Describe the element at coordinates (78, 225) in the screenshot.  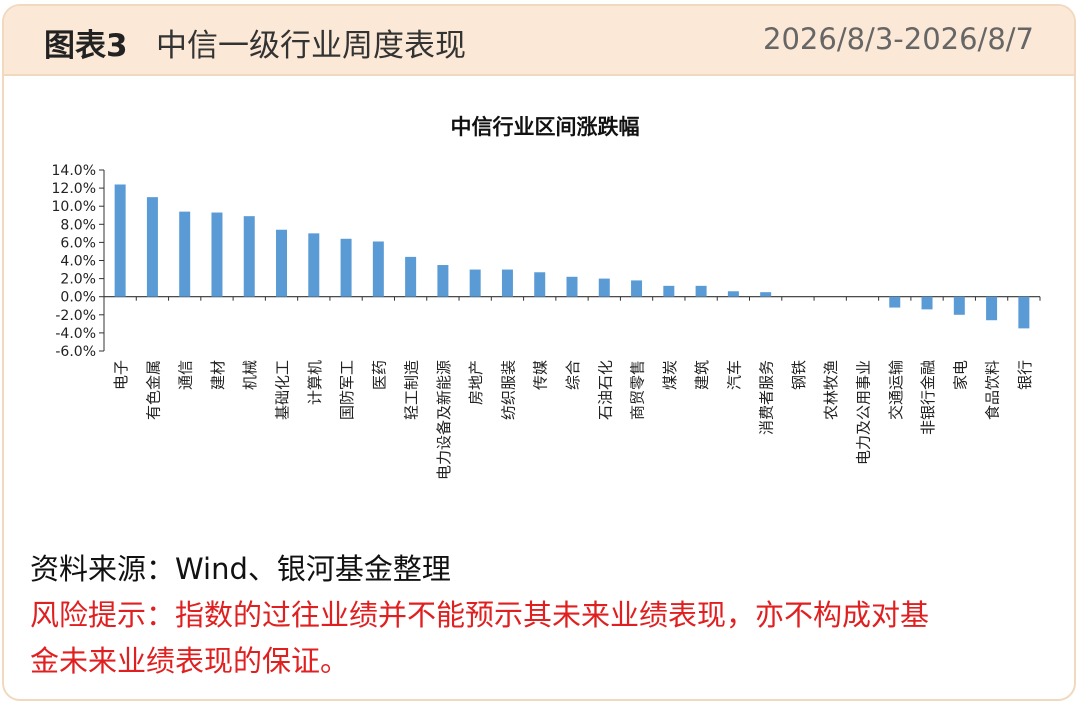
I see `y-tick-label: 8.0%` at that location.